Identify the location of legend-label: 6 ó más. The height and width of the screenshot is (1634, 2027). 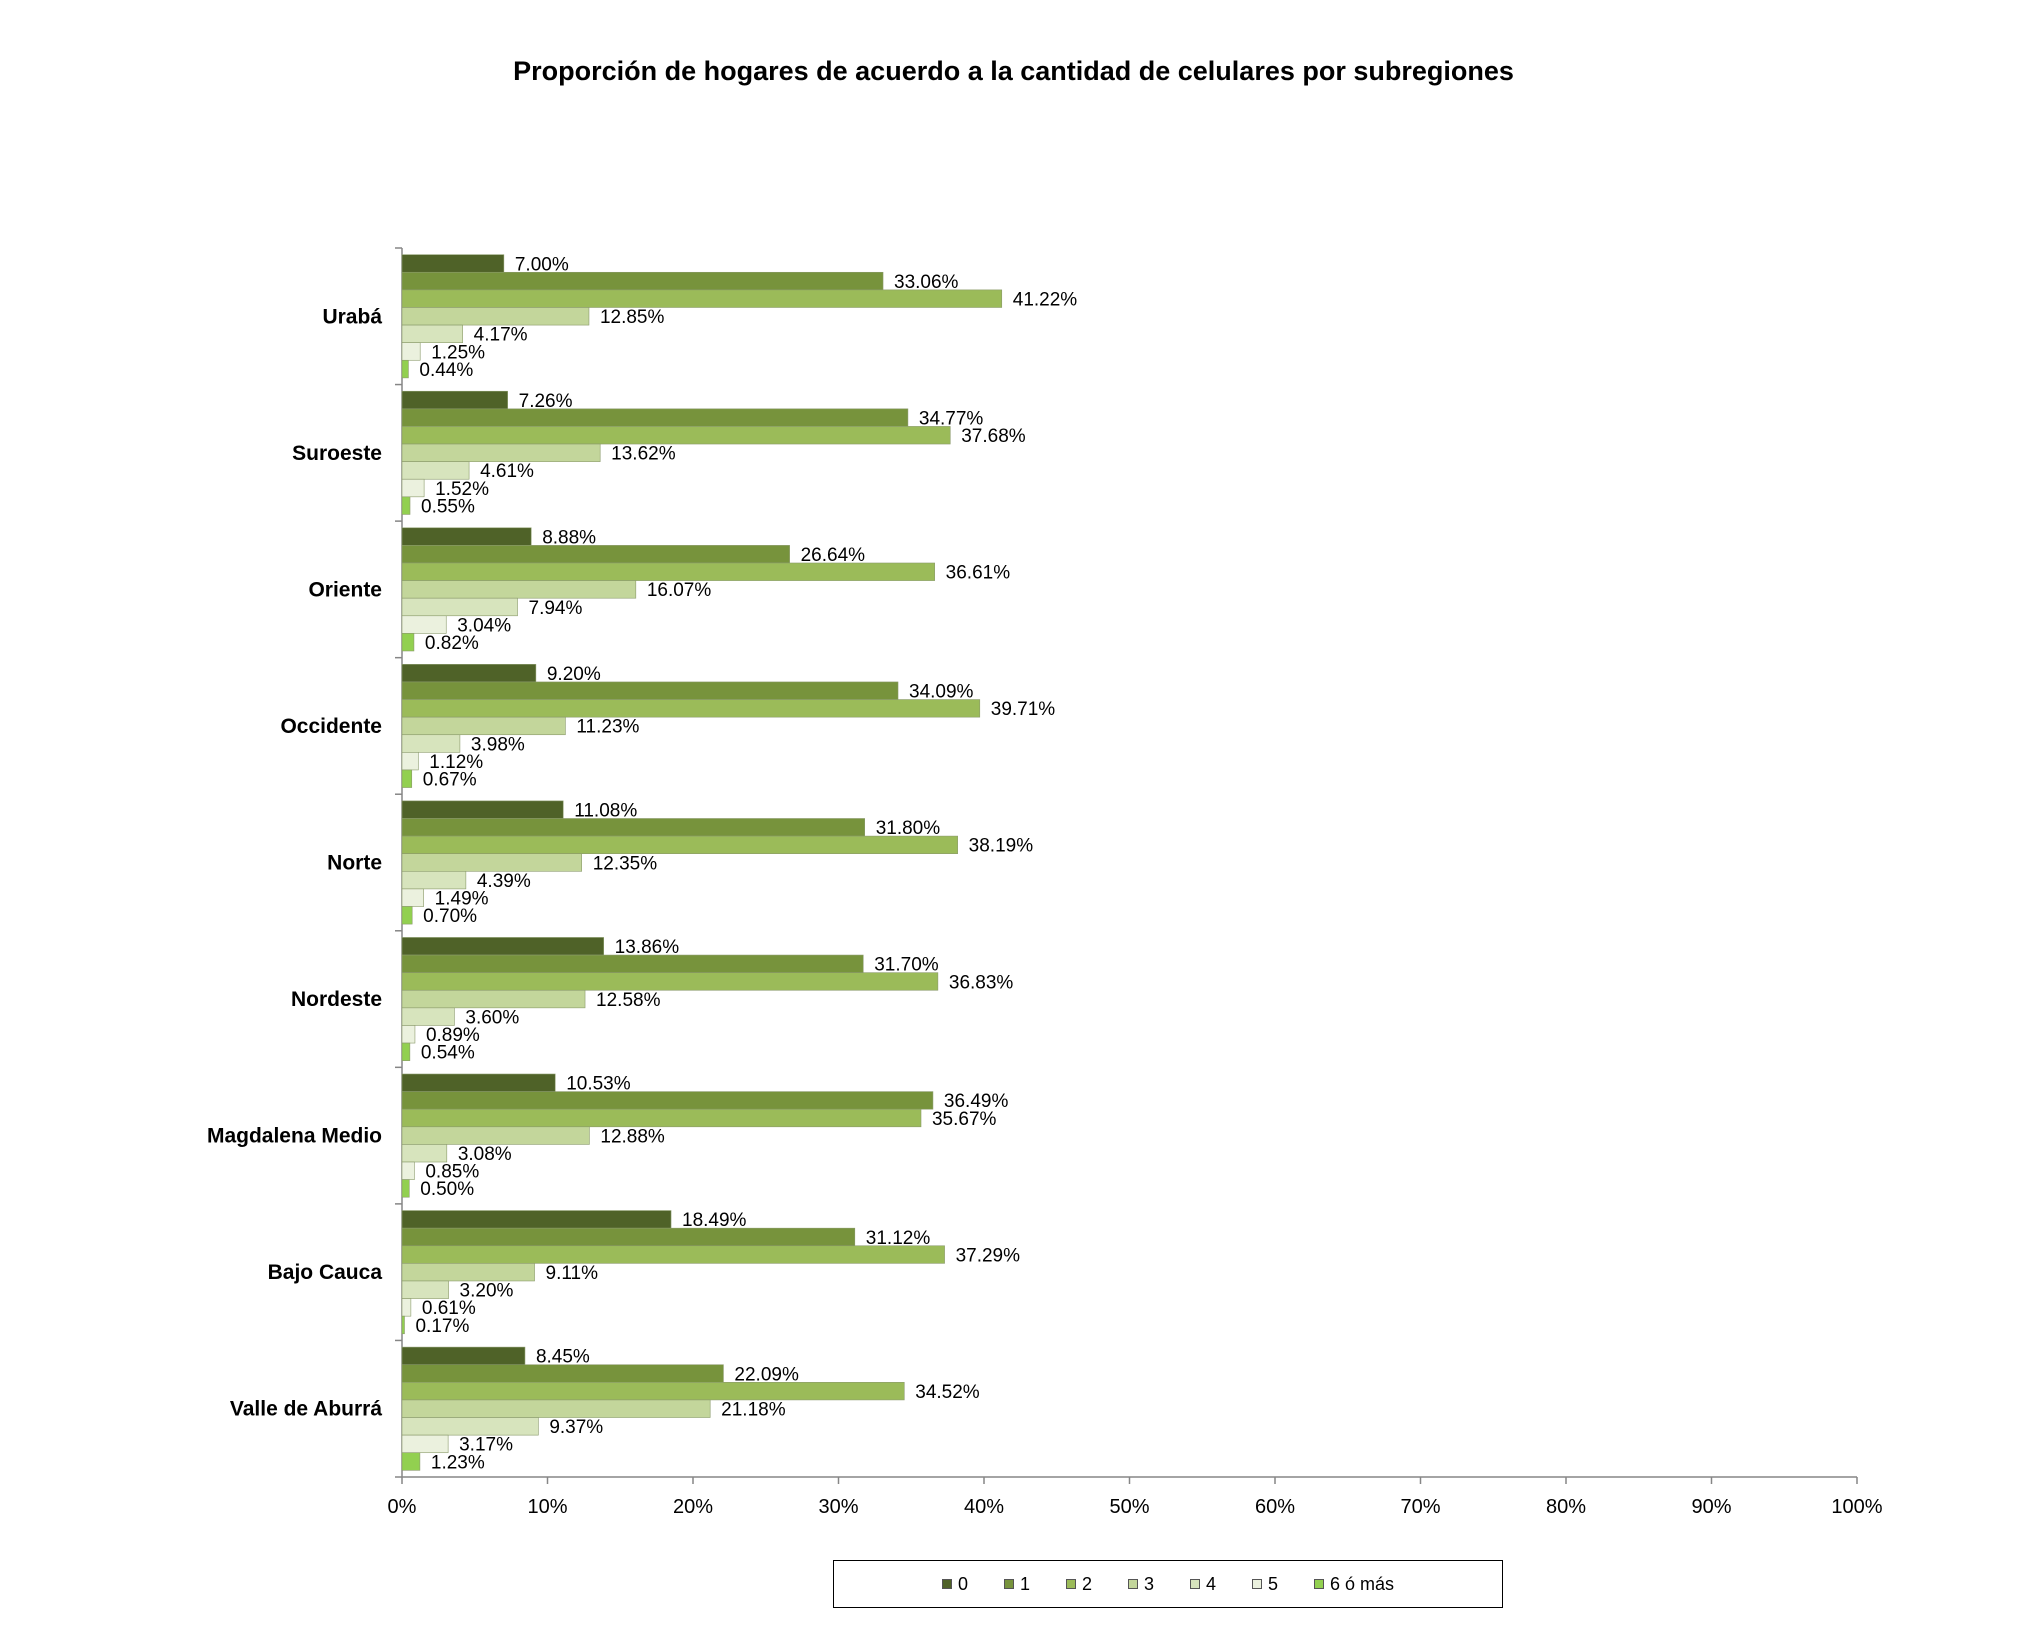
(1362, 1583).